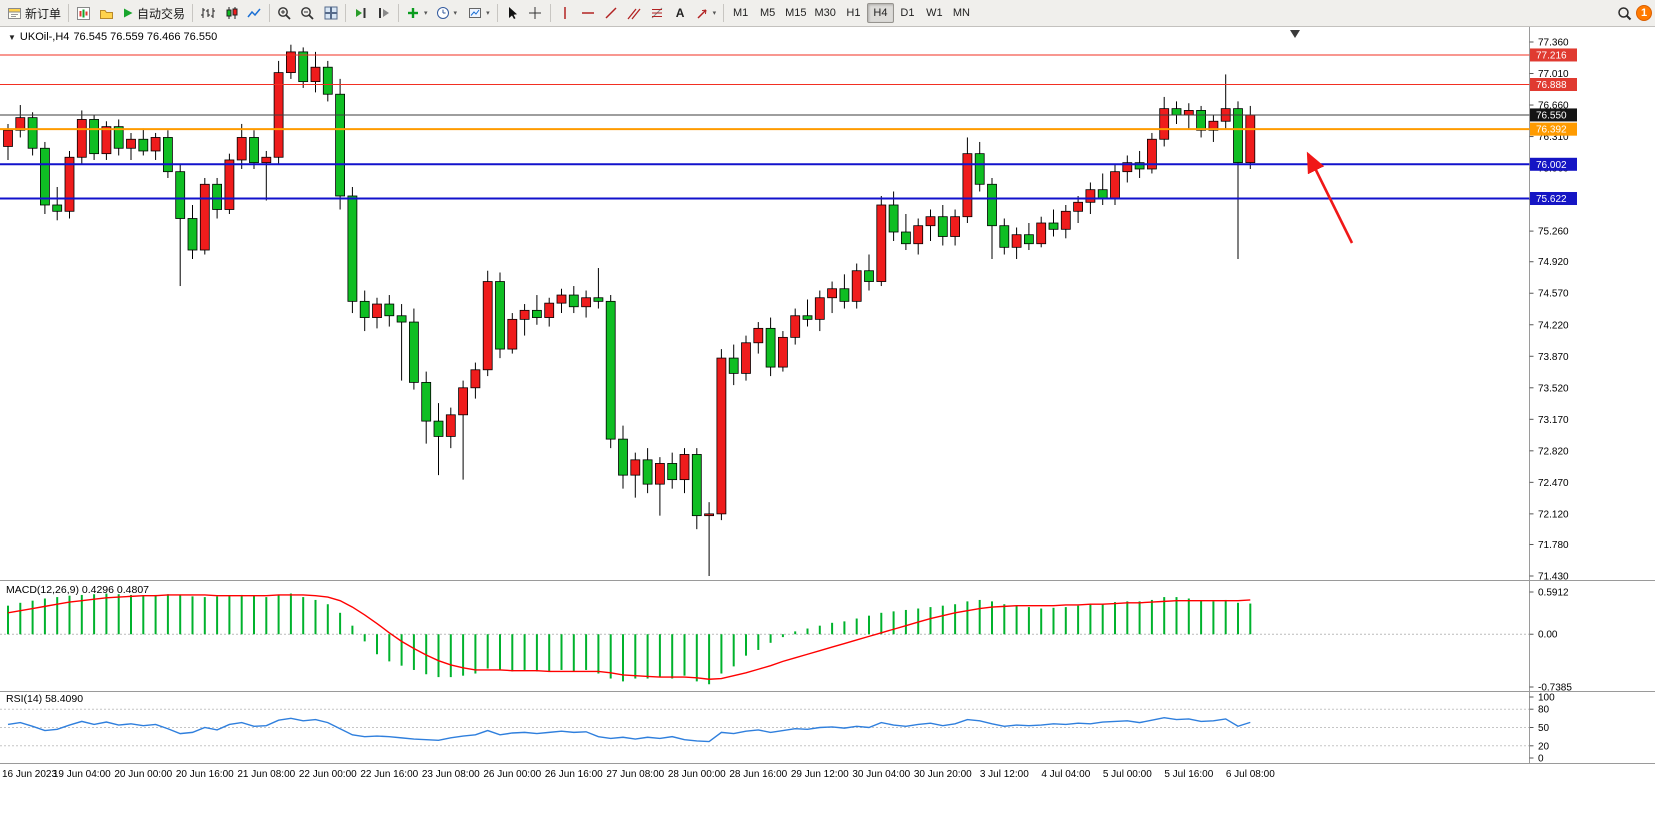  I want to click on svg-text: 5 Jul 16:00, so click(1188, 774).